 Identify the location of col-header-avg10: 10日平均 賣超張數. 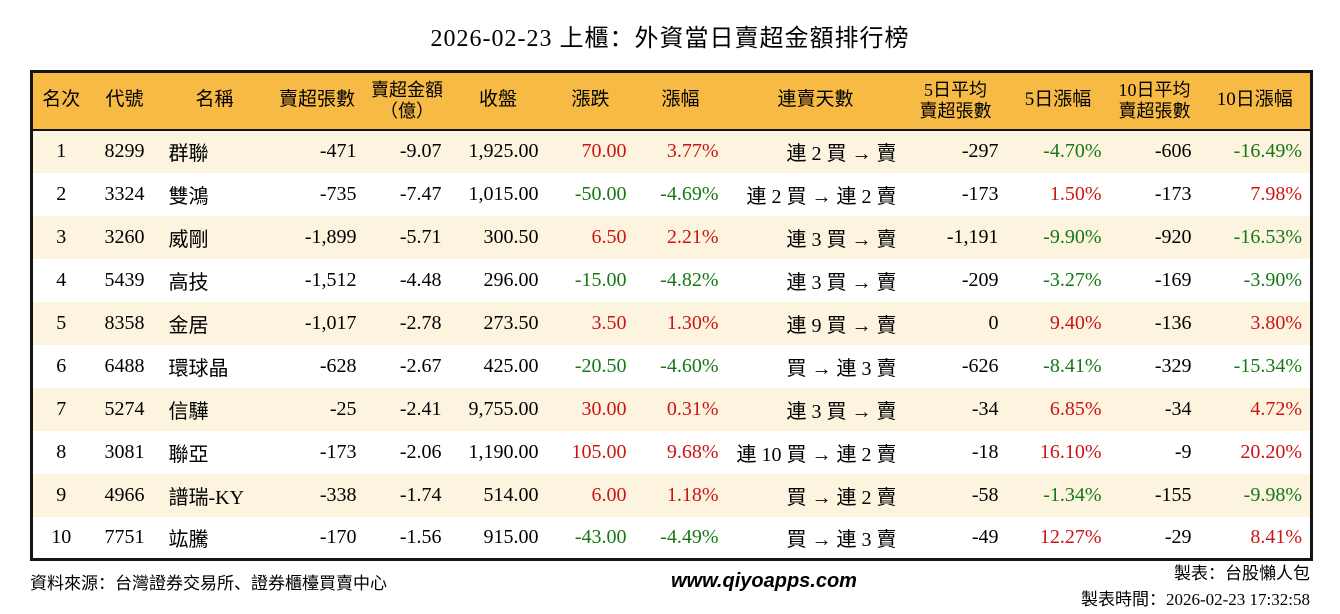
(1154, 101).